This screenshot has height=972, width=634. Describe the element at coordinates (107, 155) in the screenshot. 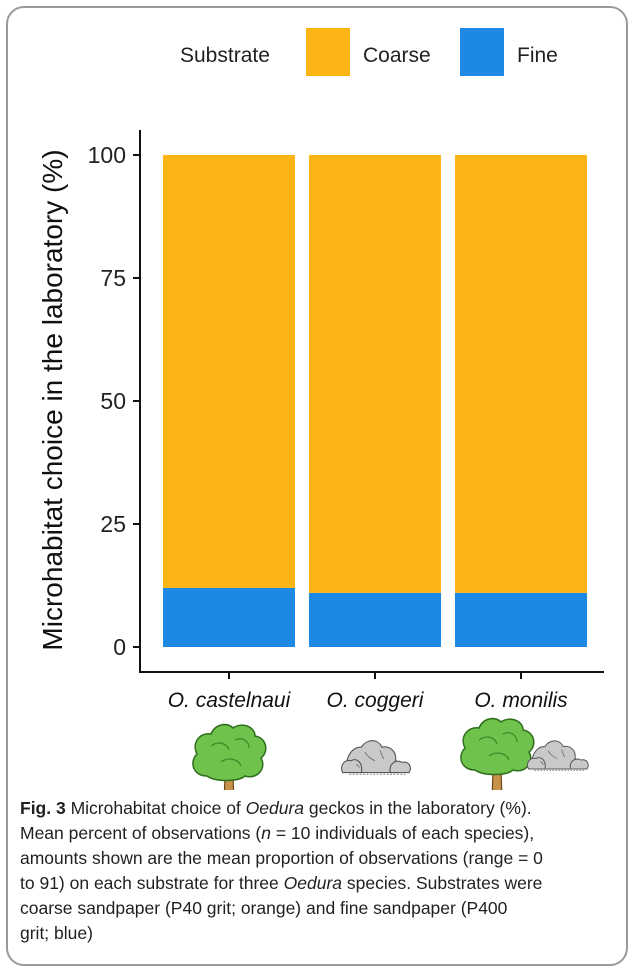

I see `y-tick-label-100: 100` at that location.